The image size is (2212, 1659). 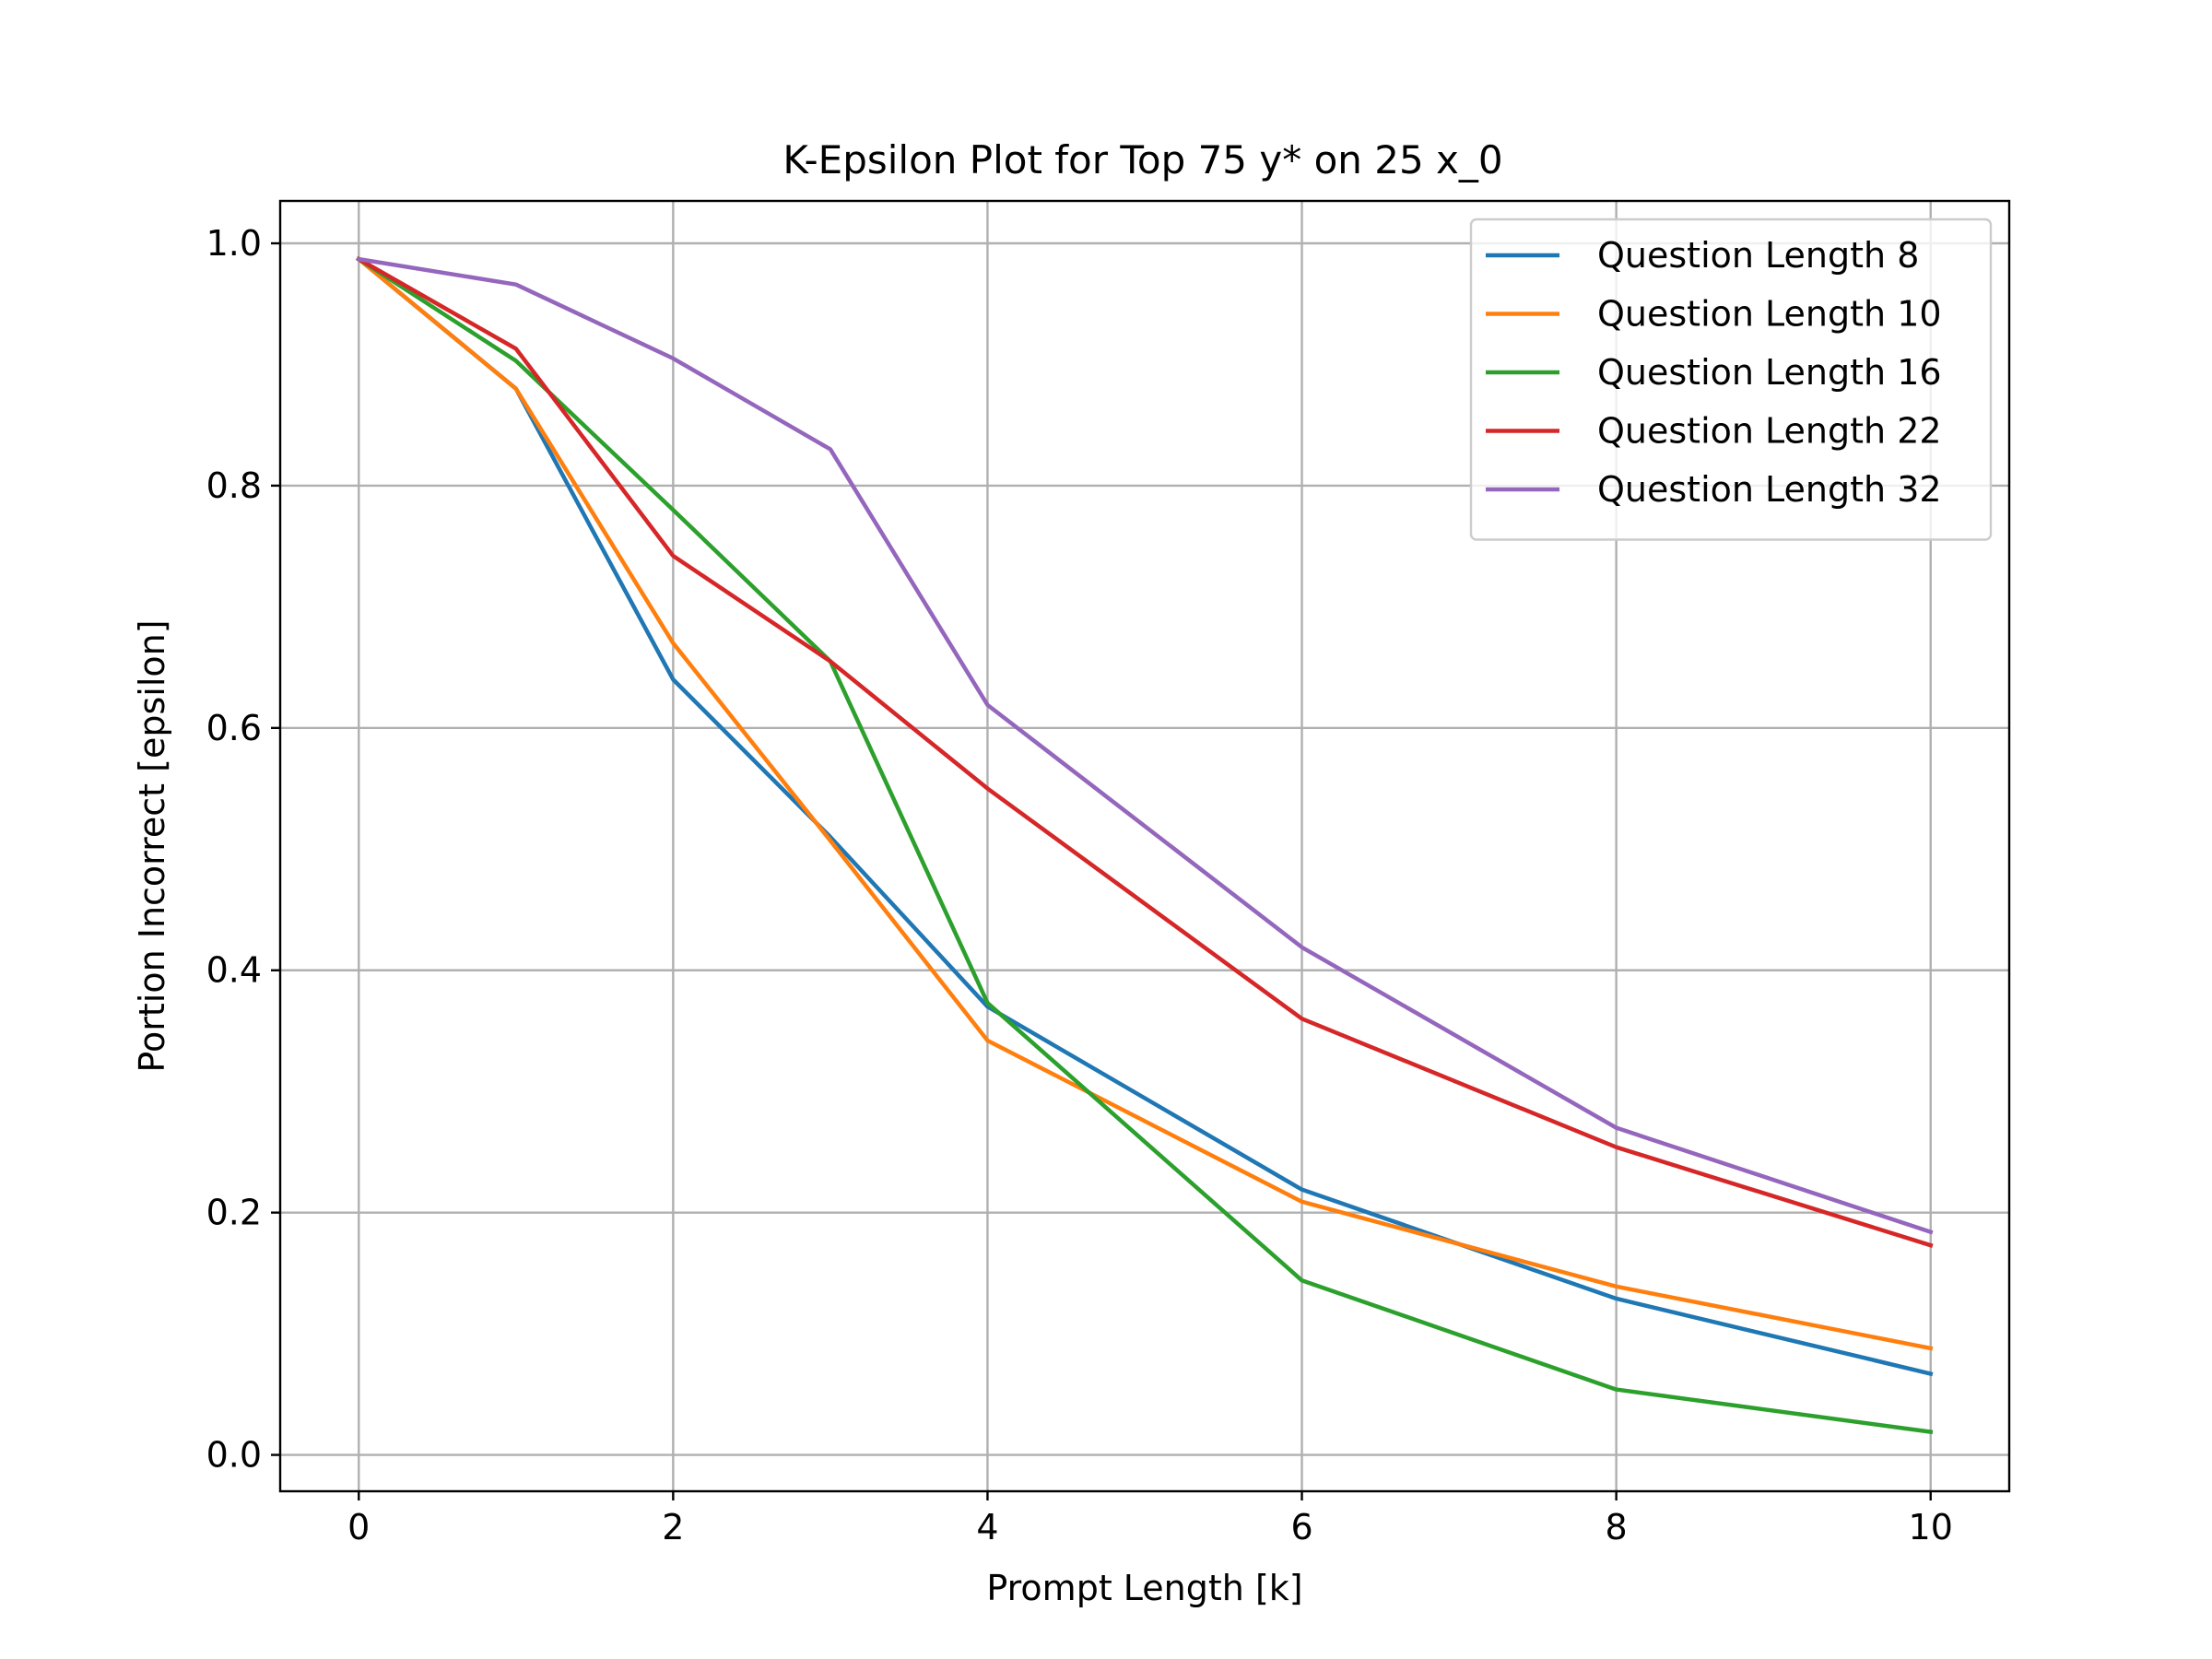 I want to click on y-tick-label: 0.4, so click(x=234, y=970).